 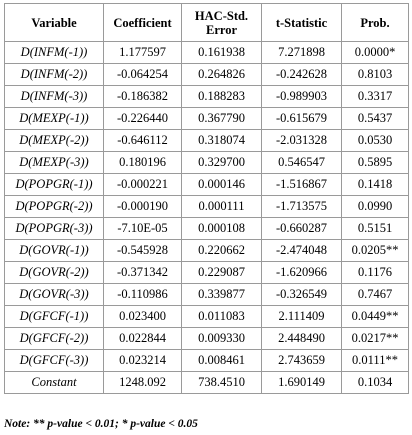 I want to click on header-prob: Prob., so click(x=375, y=22).